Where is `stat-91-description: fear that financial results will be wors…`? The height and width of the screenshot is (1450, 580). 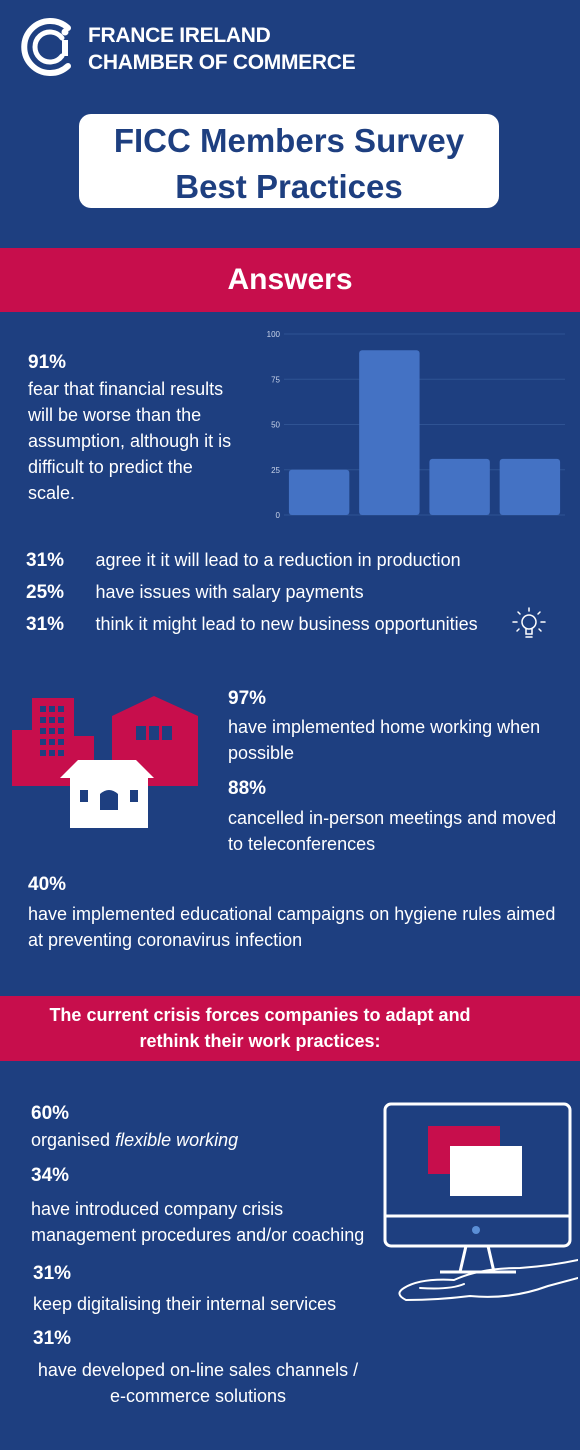 stat-91-description: fear that financial results will be wors… is located at coordinates (130, 441).